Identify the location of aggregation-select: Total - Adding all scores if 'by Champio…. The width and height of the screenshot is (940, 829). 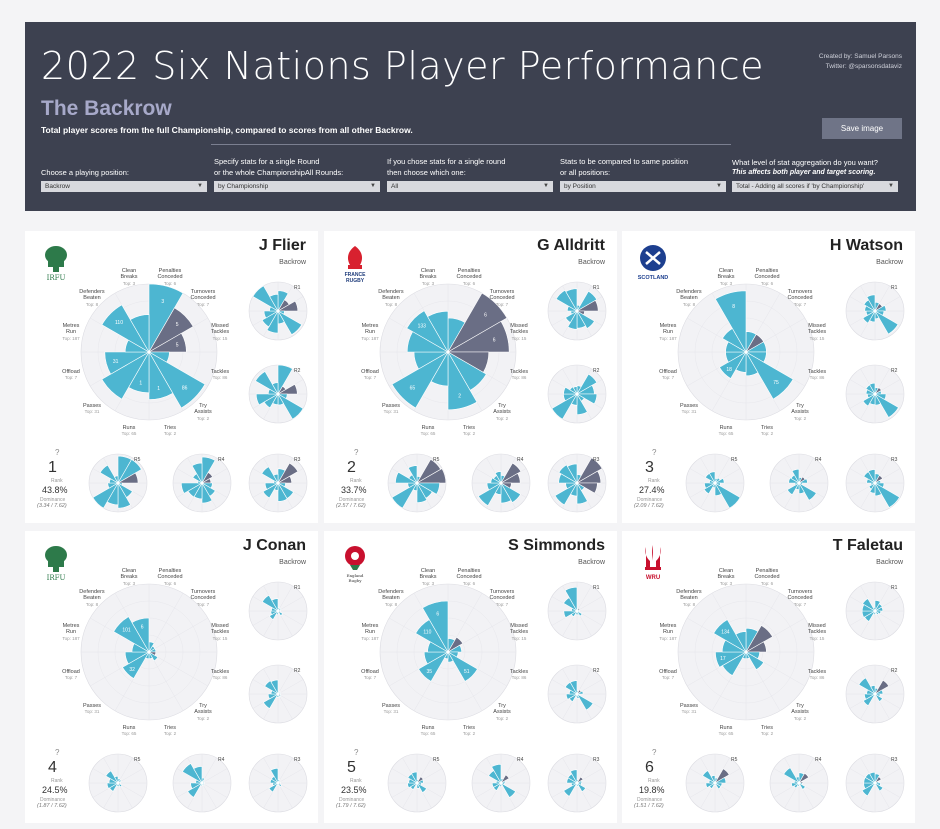
(815, 186).